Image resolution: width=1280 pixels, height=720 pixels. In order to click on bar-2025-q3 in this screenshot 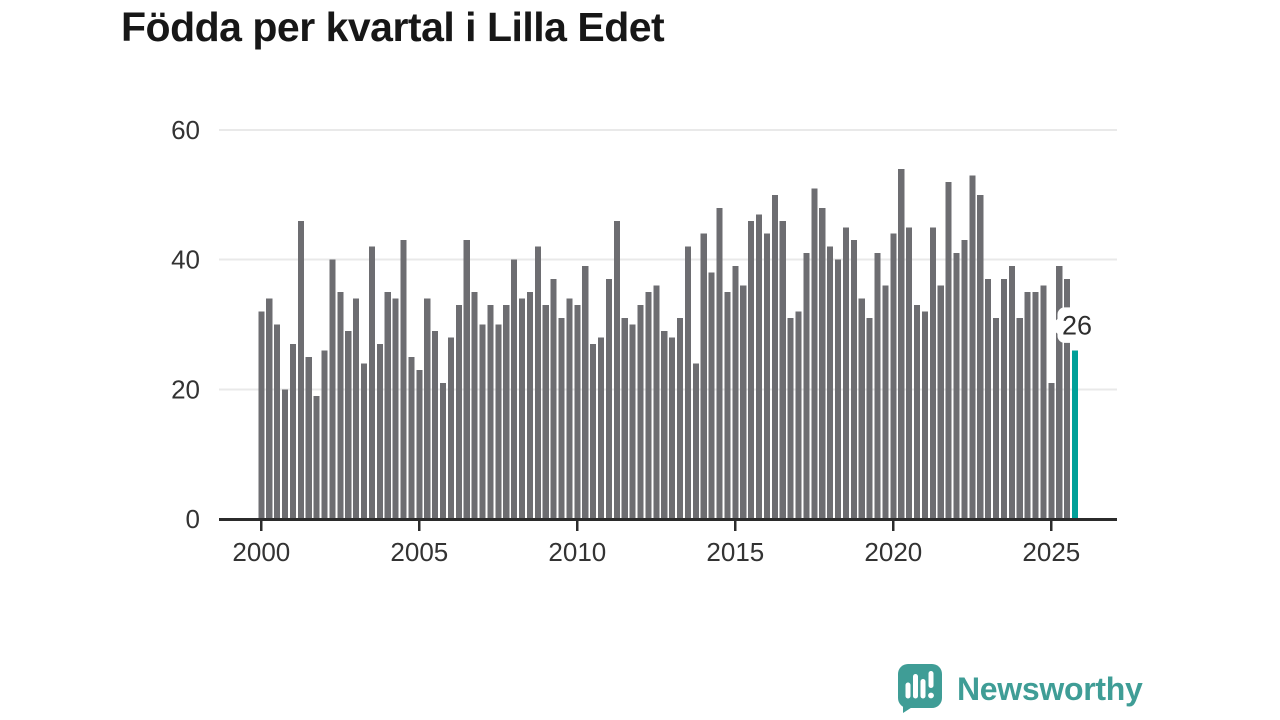, I will do `click(1067, 399)`.